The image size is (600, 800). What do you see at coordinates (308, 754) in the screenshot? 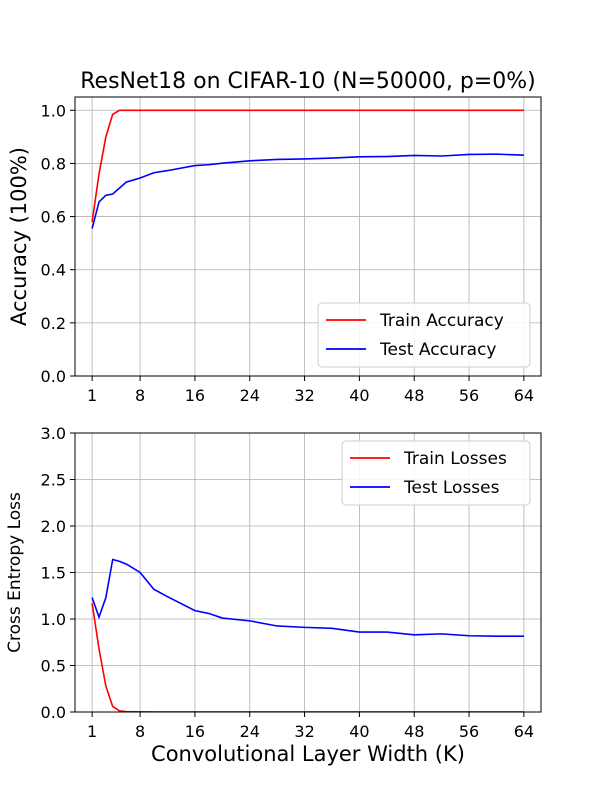
I see `x-axis-label: Convolutional Layer Width (K)` at bounding box center [308, 754].